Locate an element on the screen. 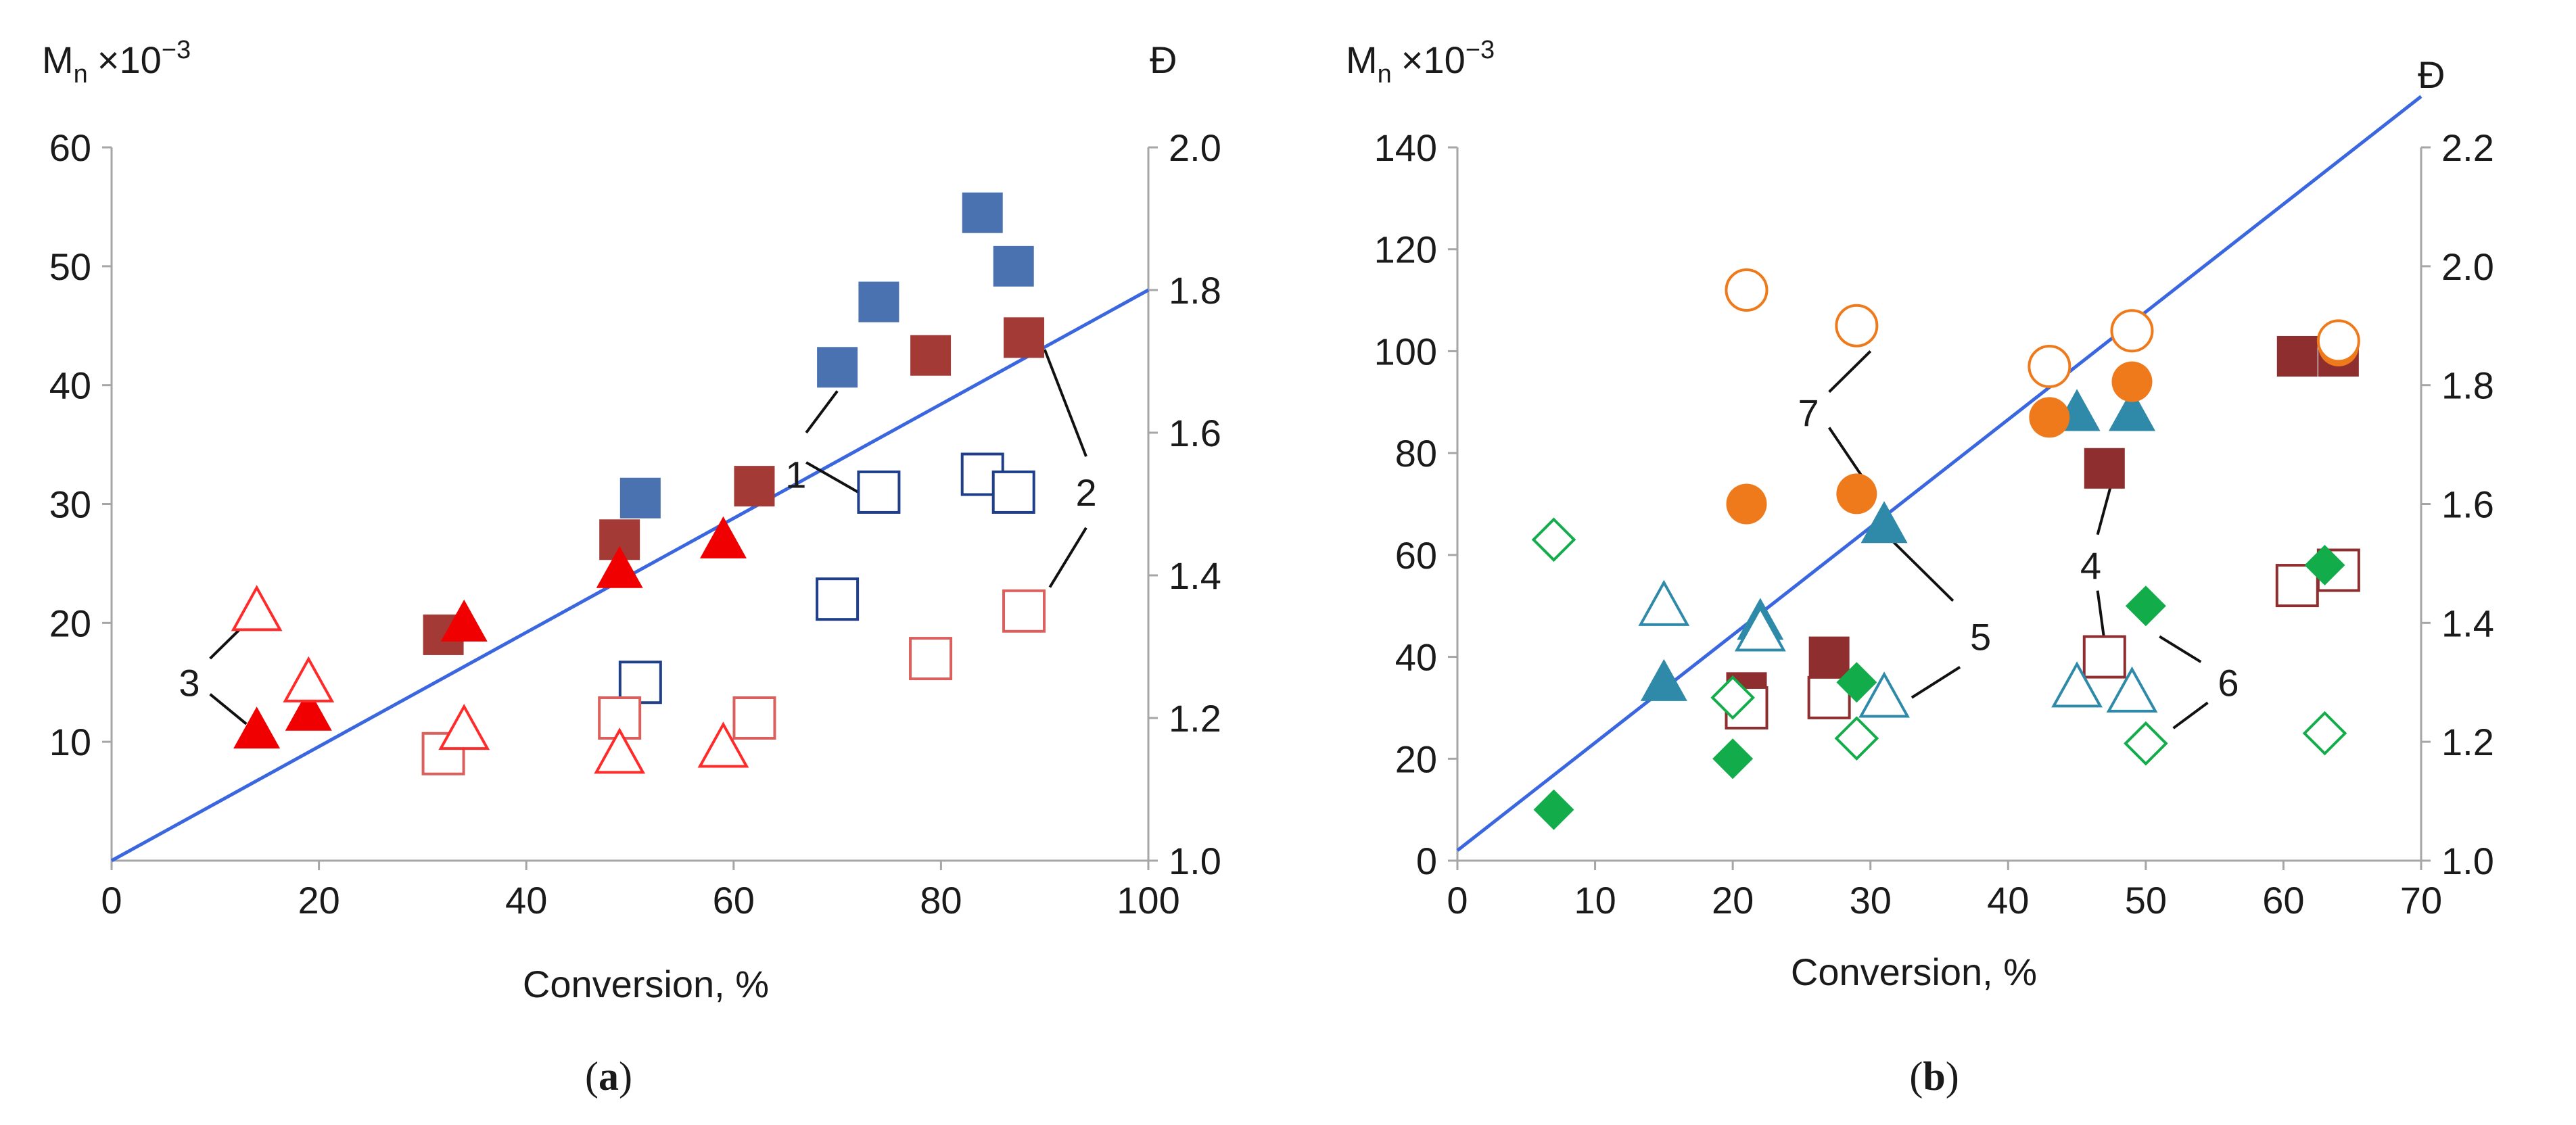 This screenshot has width=2576, height=1125. panel-a-annotation-labels: 1 2 3 is located at coordinates (637, 579).